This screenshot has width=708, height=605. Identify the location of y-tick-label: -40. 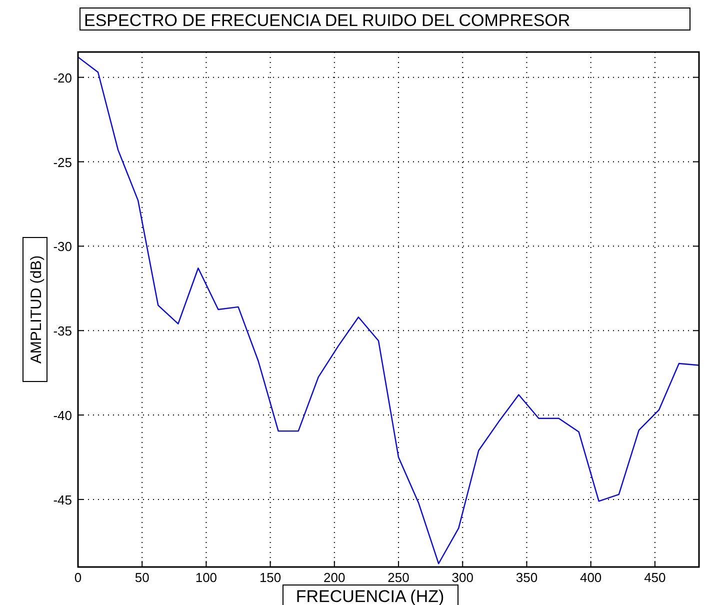
(62, 416).